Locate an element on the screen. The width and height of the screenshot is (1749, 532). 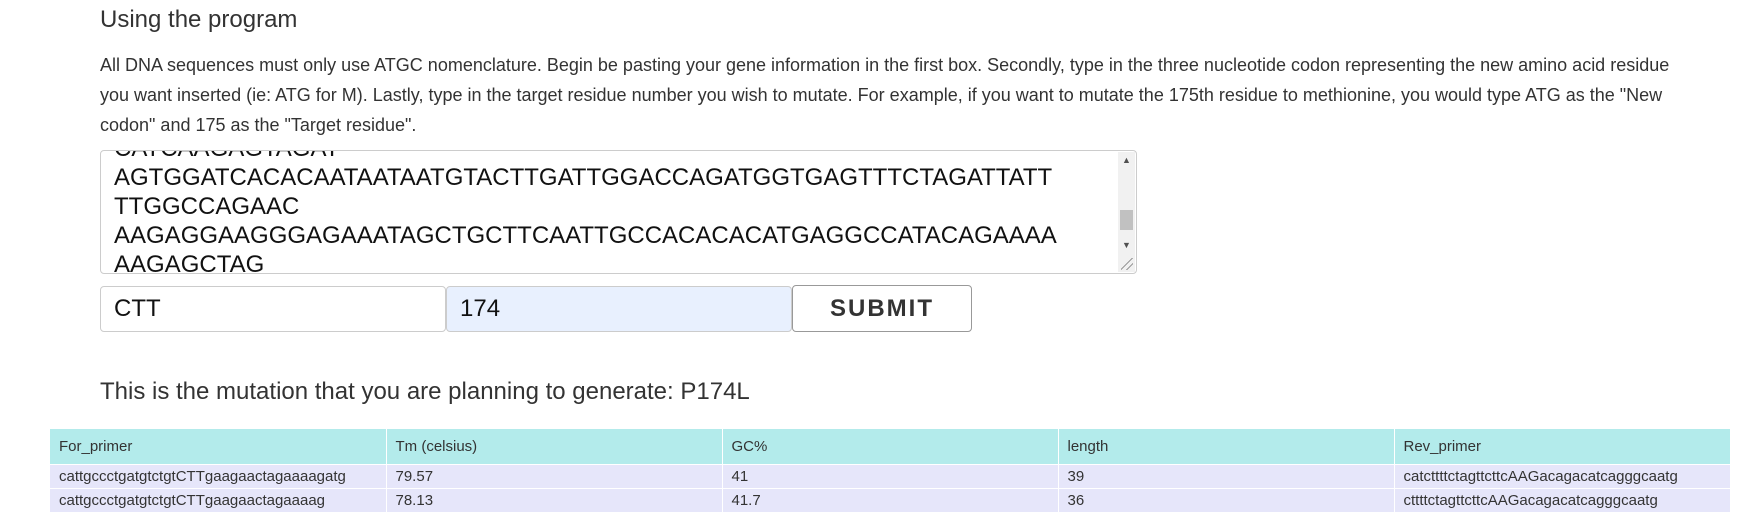
column-header-gc: GC% is located at coordinates (890, 446).